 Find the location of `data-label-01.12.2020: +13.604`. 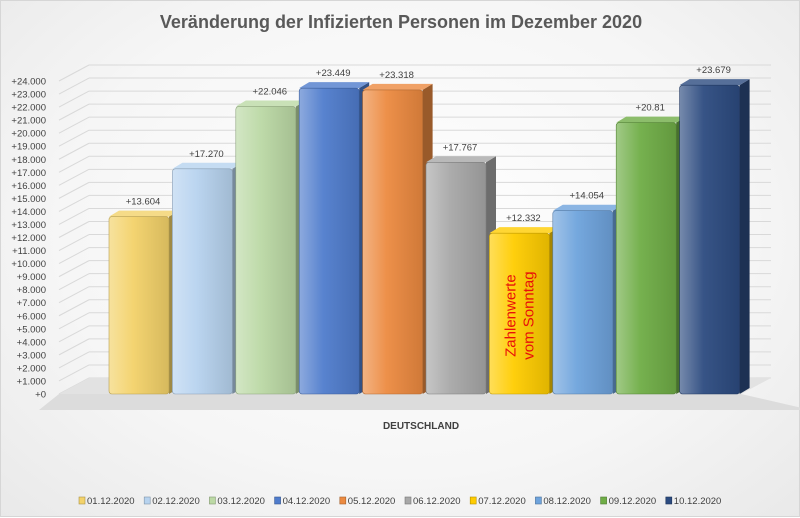

data-label-01.12.2020: +13.604 is located at coordinates (143, 202).